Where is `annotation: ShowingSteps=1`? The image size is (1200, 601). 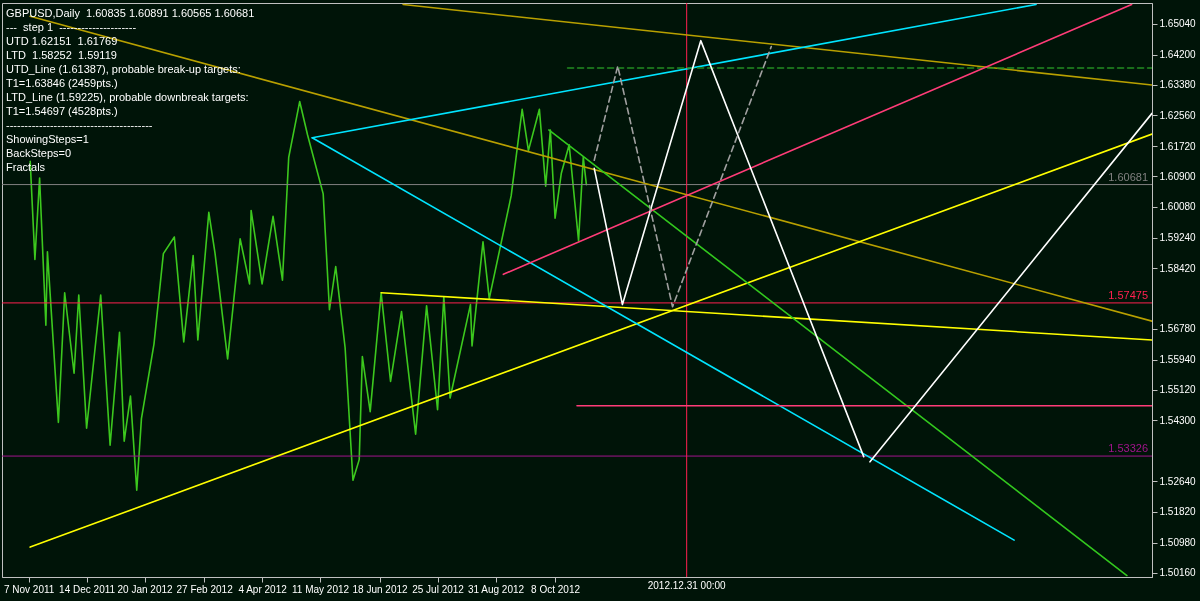 annotation: ShowingSteps=1 is located at coordinates (47, 139).